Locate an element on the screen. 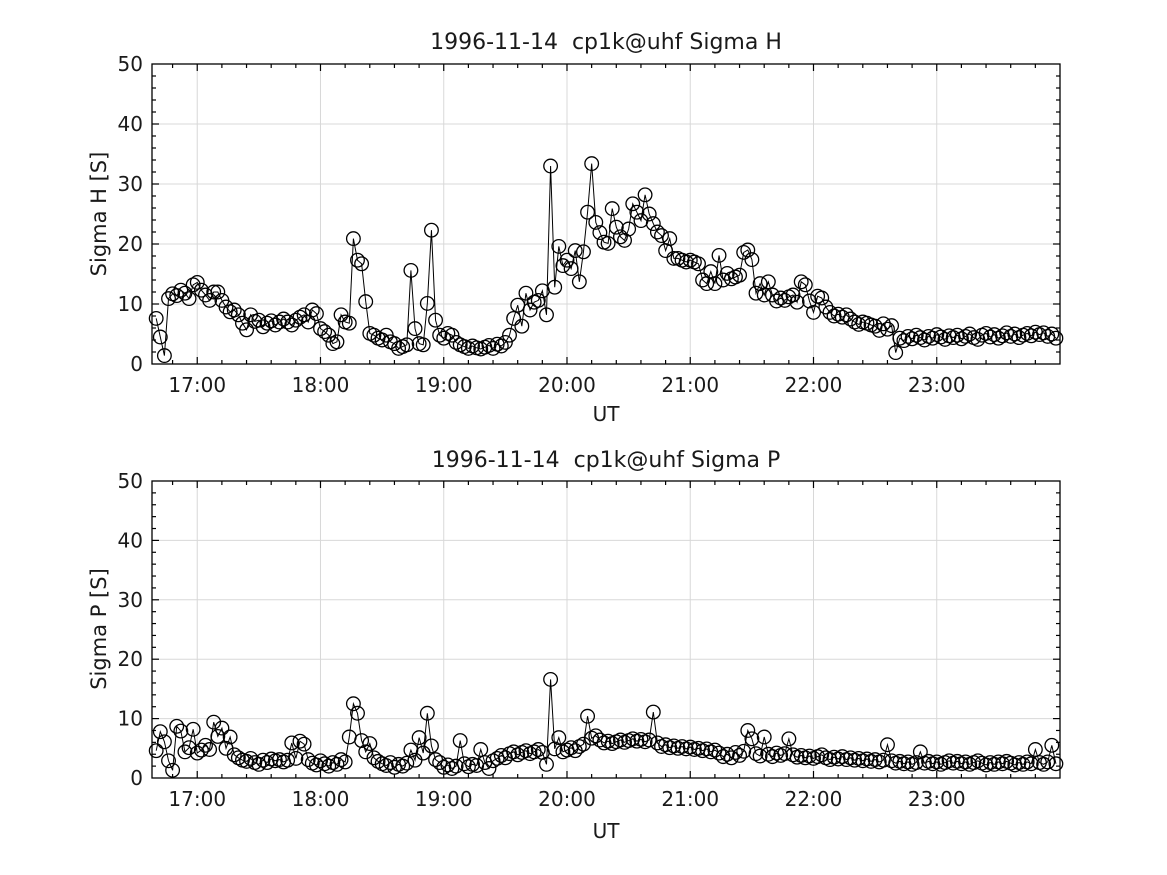 The width and height of the screenshot is (1167, 875). chart2-title: 1996-11-14 cp1k@uhf Sigma P is located at coordinates (606, 460).